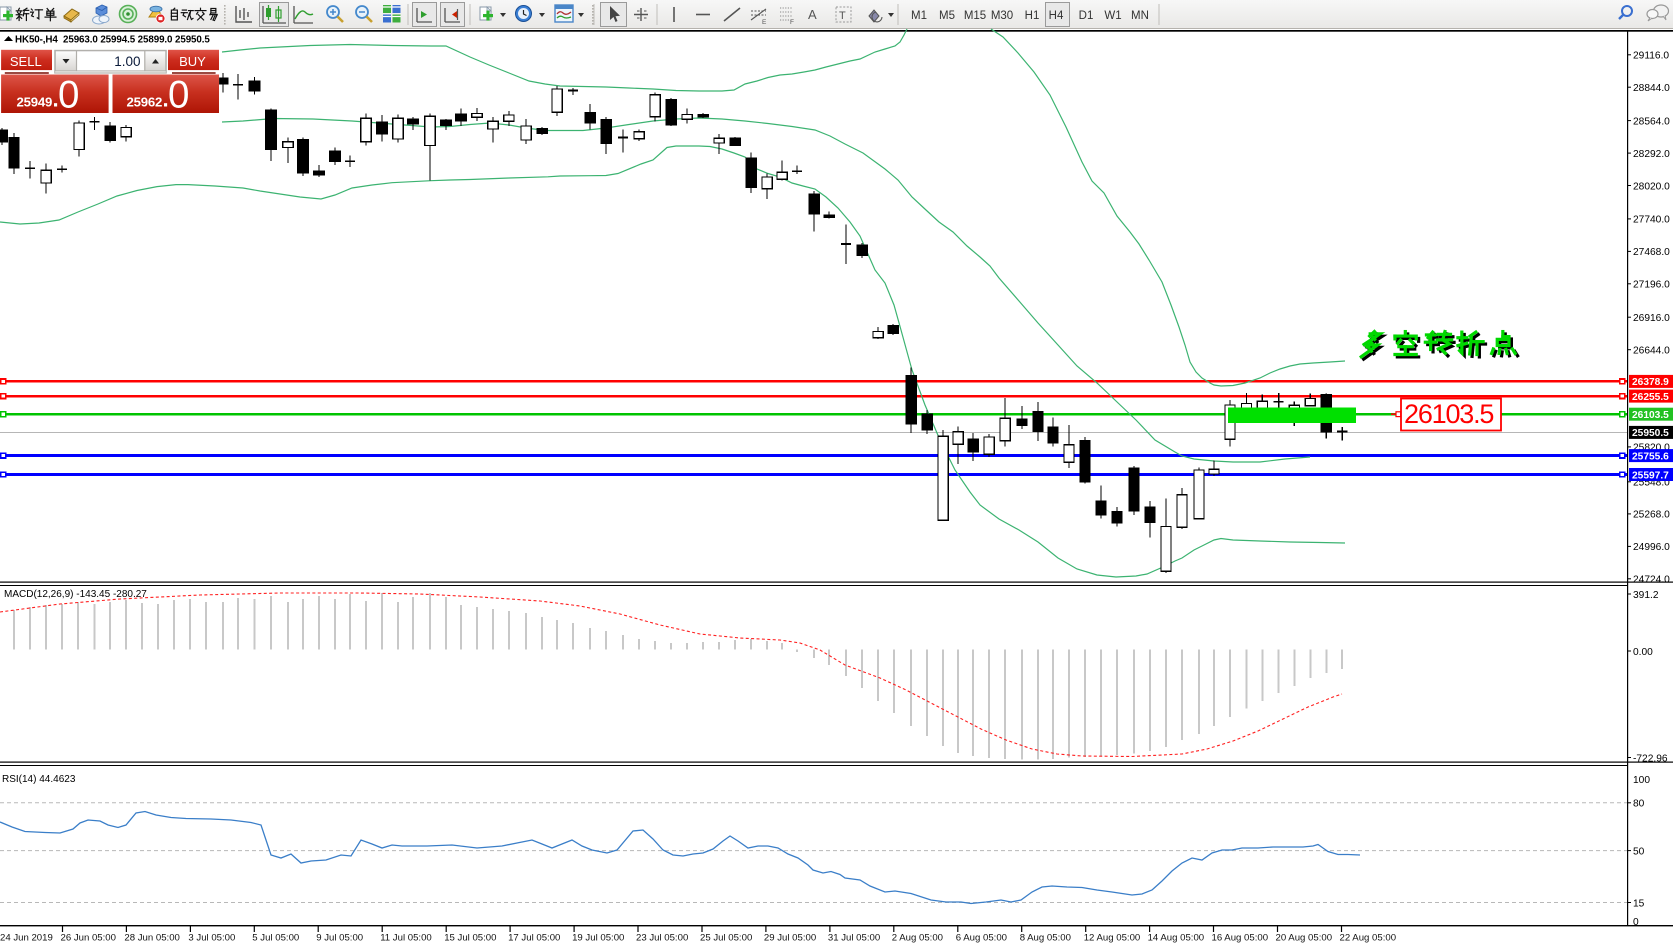  Describe the element at coordinates (1140, 16) in the screenshot. I see `svg-text: MN` at that location.